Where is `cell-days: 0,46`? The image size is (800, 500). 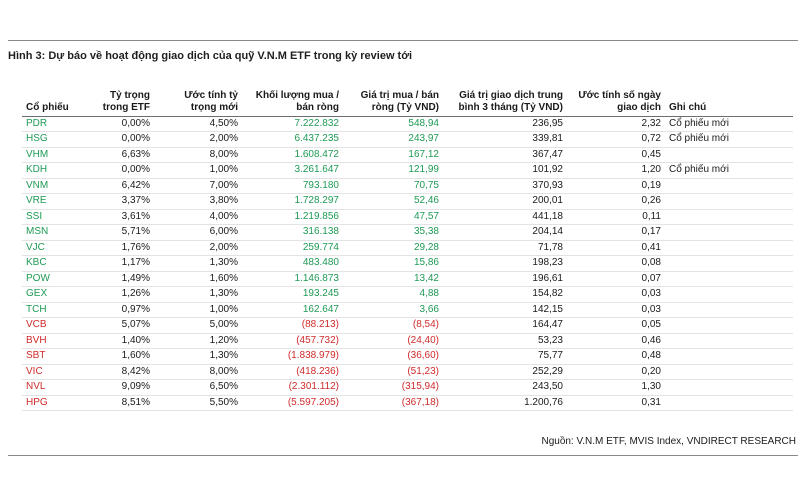 cell-days: 0,46 is located at coordinates (651, 340).